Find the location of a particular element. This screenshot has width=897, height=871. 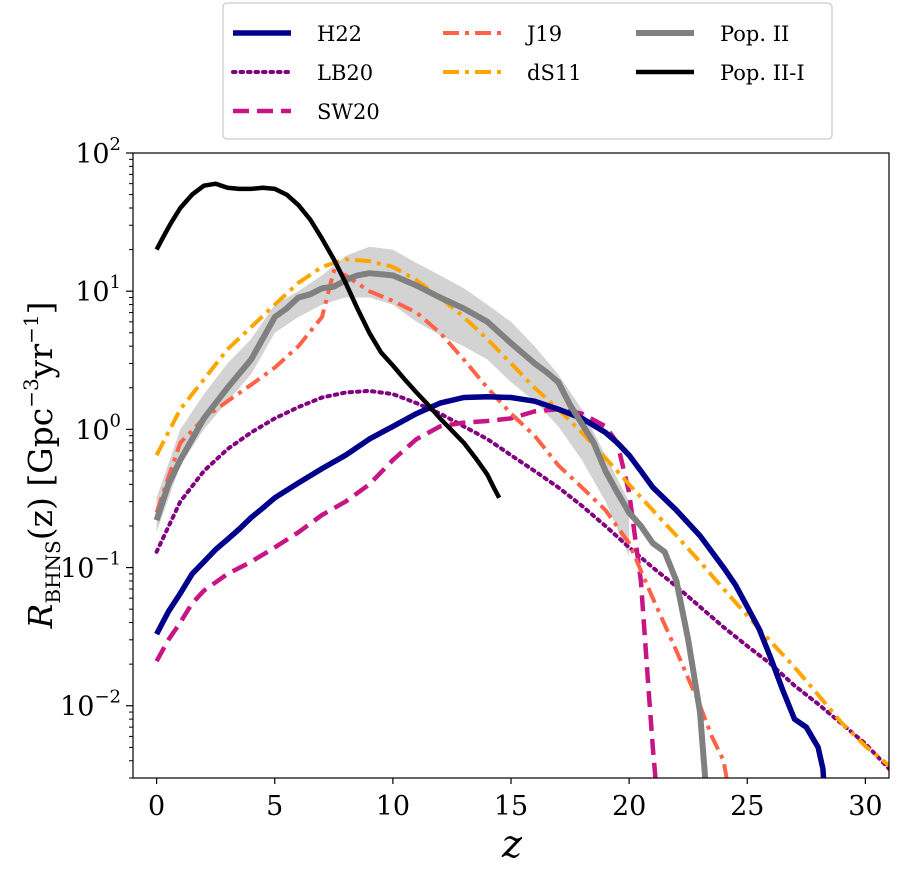

x-axis: 0 5 10 15 20 25 30 is located at coordinates (515, 800).